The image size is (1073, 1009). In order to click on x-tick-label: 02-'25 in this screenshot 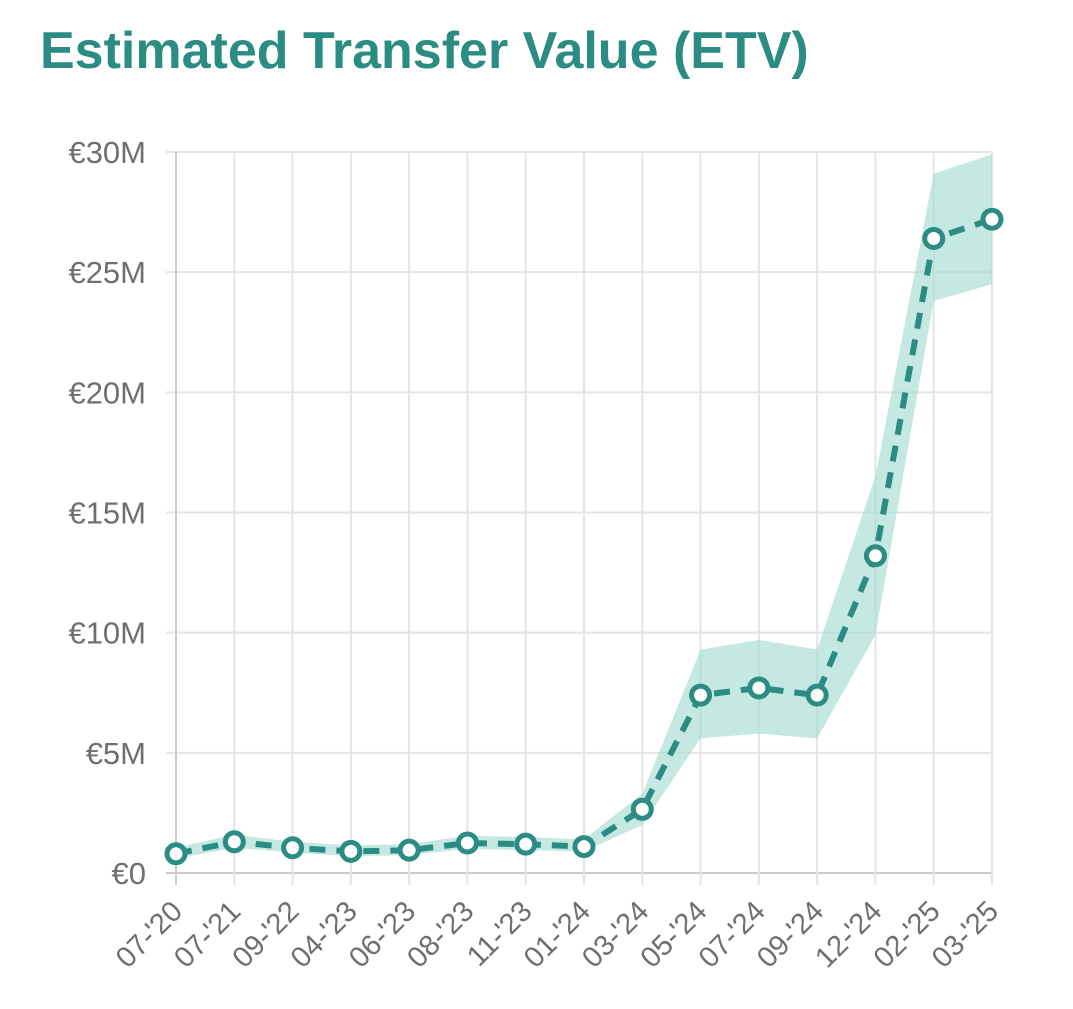, I will do `click(907, 934)`.